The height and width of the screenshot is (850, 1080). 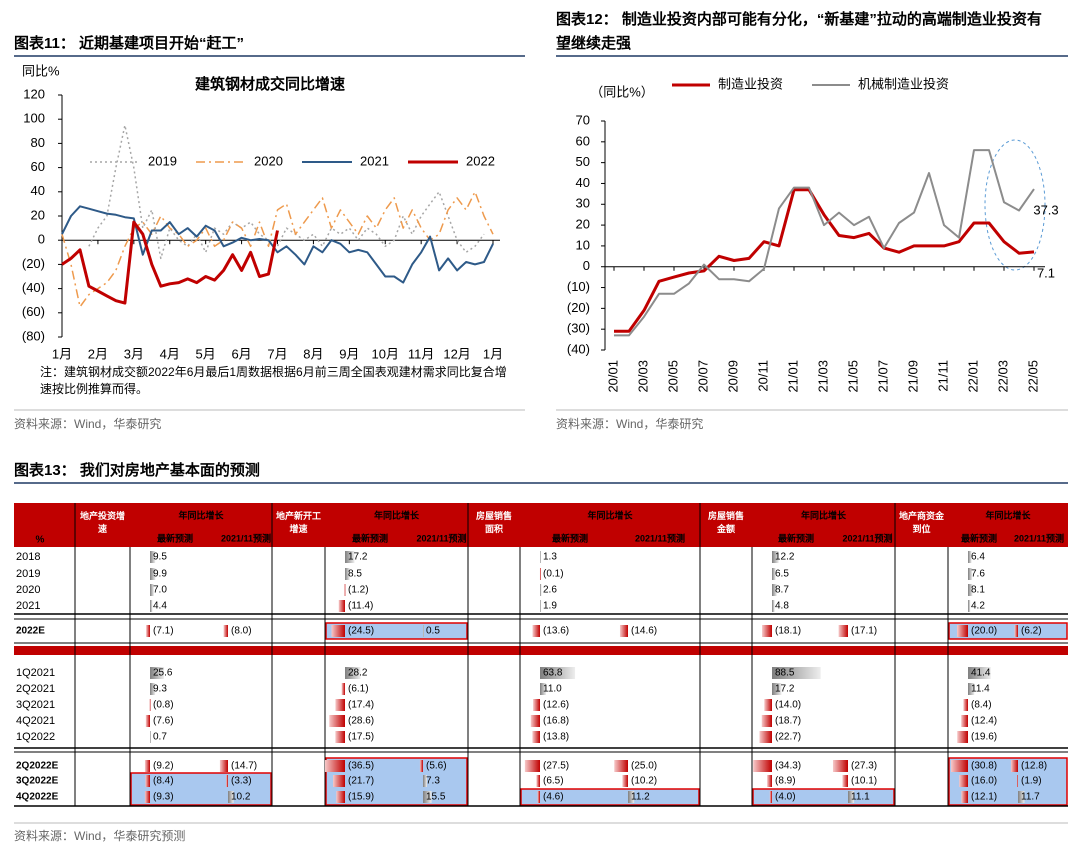 I want to click on cell-value: (0.8), so click(x=163, y=705).